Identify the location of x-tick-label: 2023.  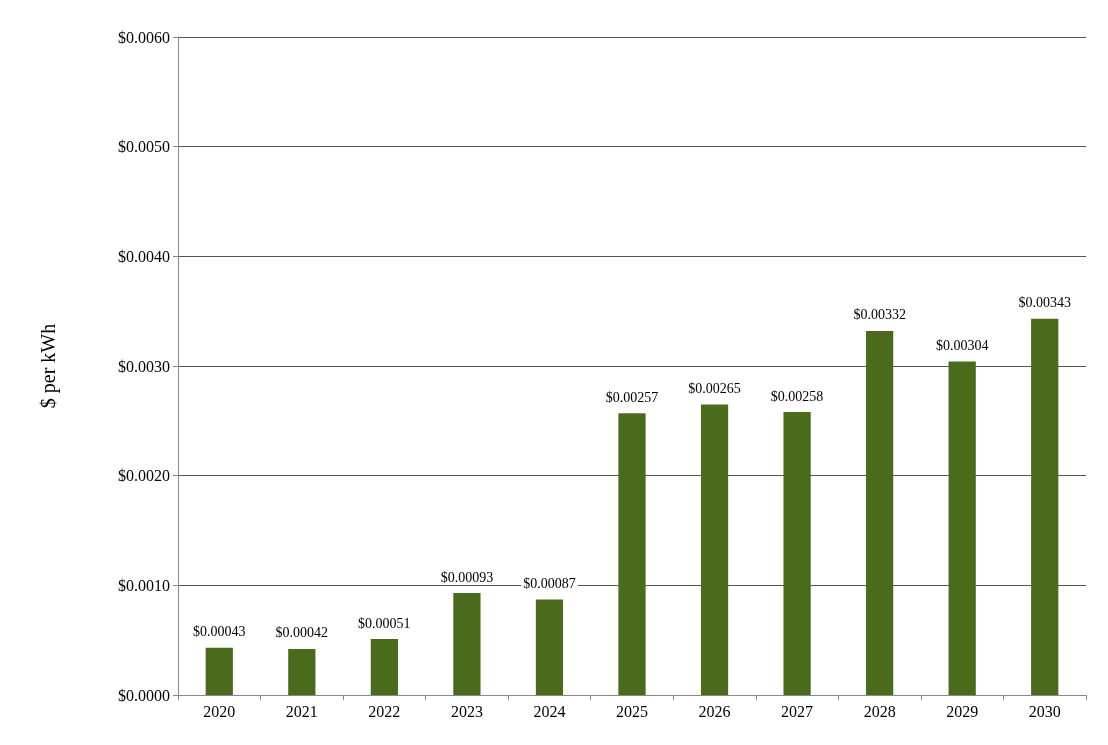
(466, 711).